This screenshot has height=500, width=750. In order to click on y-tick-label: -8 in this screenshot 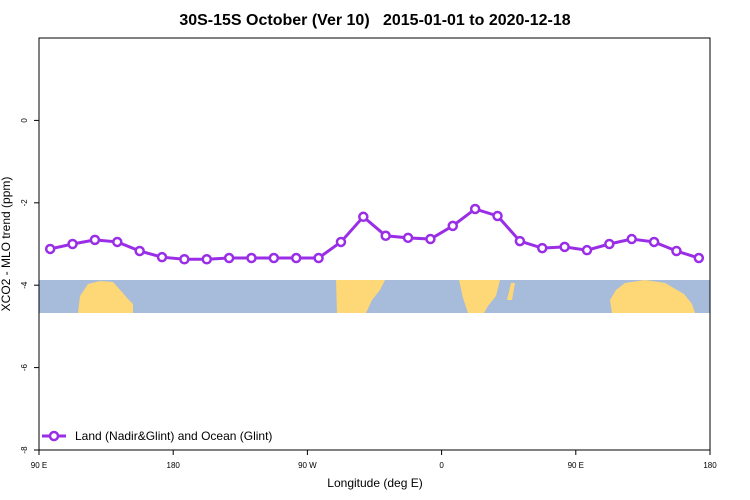, I will do `click(24, 450)`.